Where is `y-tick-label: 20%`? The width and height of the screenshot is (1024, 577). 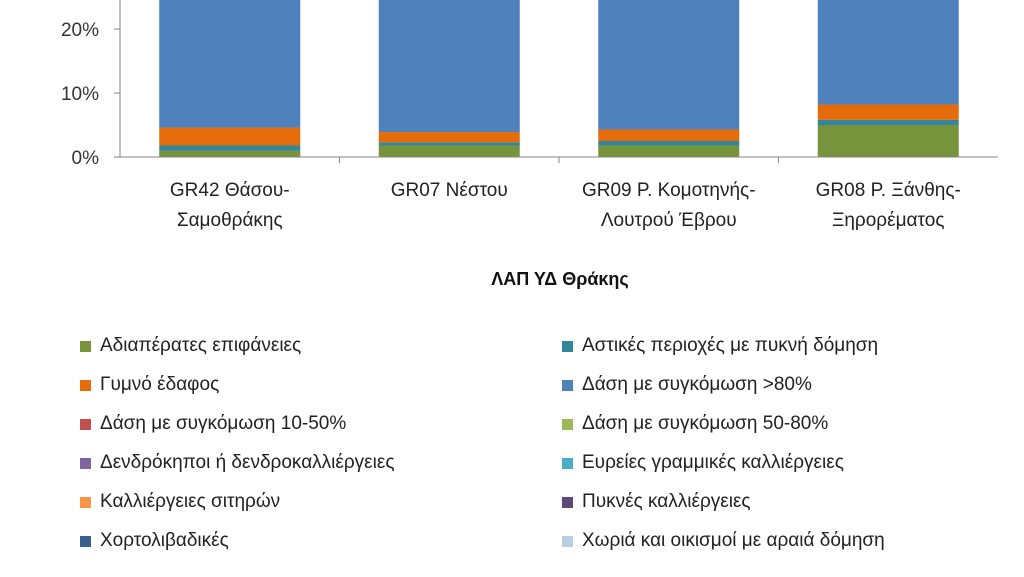 y-tick-label: 20% is located at coordinates (80, 30).